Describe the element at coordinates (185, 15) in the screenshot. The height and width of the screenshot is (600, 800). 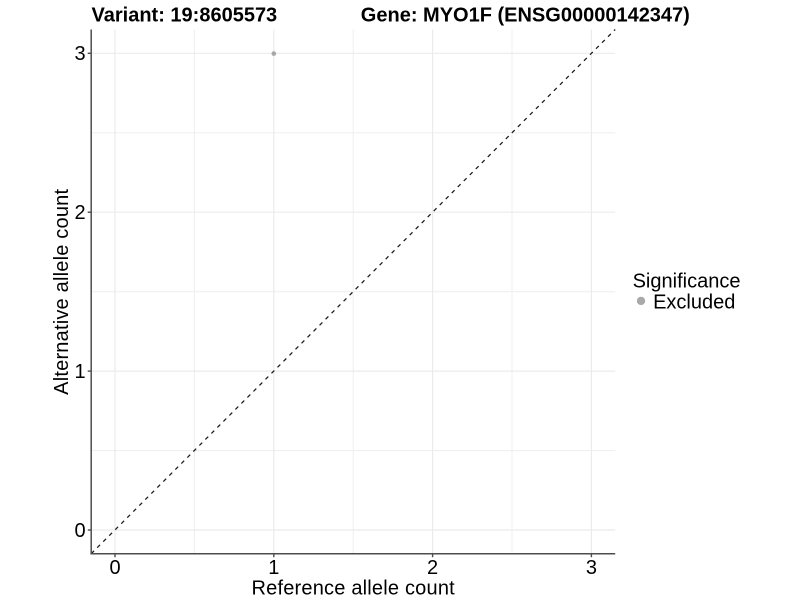
I see `svg-text: Variant: 19:8605573` at that location.